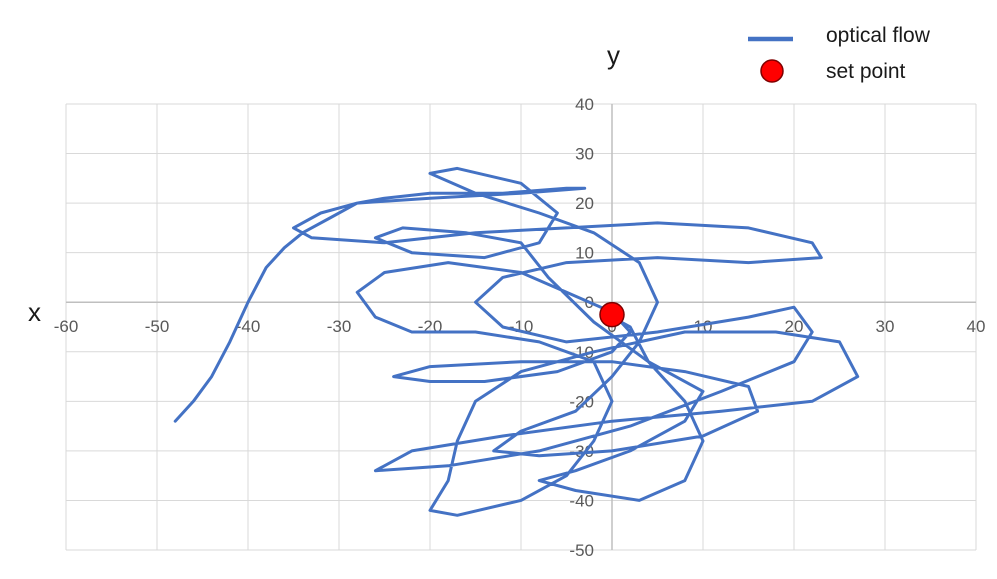 The width and height of the screenshot is (997, 579). Describe the element at coordinates (866, 71) in the screenshot. I see `legend-label-set-point: set point` at that location.